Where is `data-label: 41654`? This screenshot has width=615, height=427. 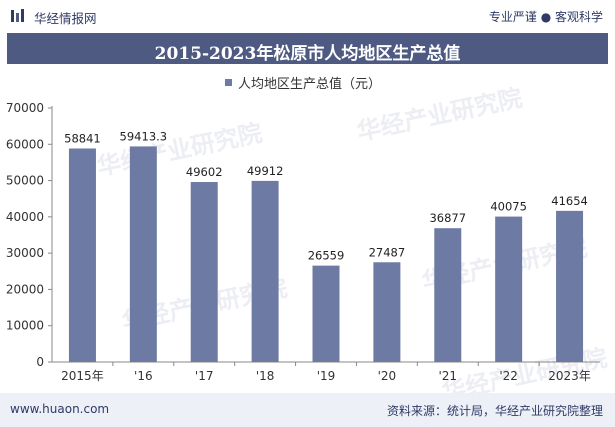
data-label: 41654 is located at coordinates (569, 201).